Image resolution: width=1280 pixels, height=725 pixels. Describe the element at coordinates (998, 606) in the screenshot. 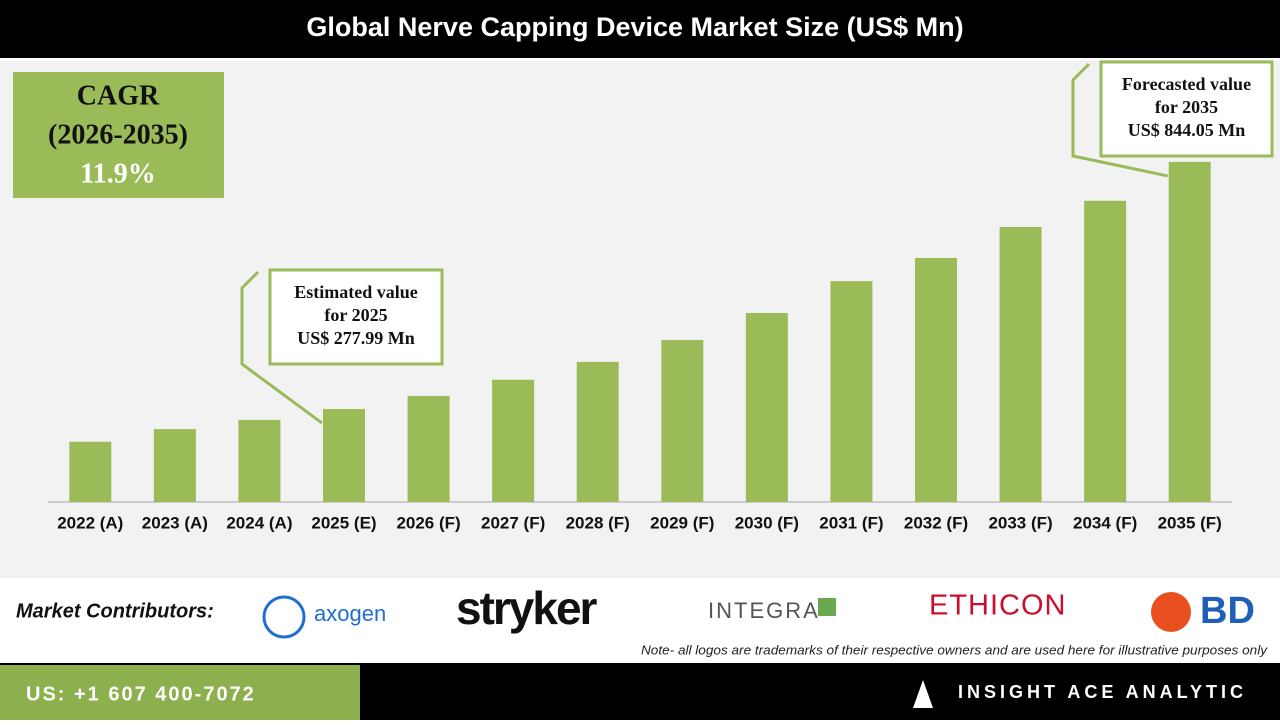

I see `logo: ETHICON` at that location.